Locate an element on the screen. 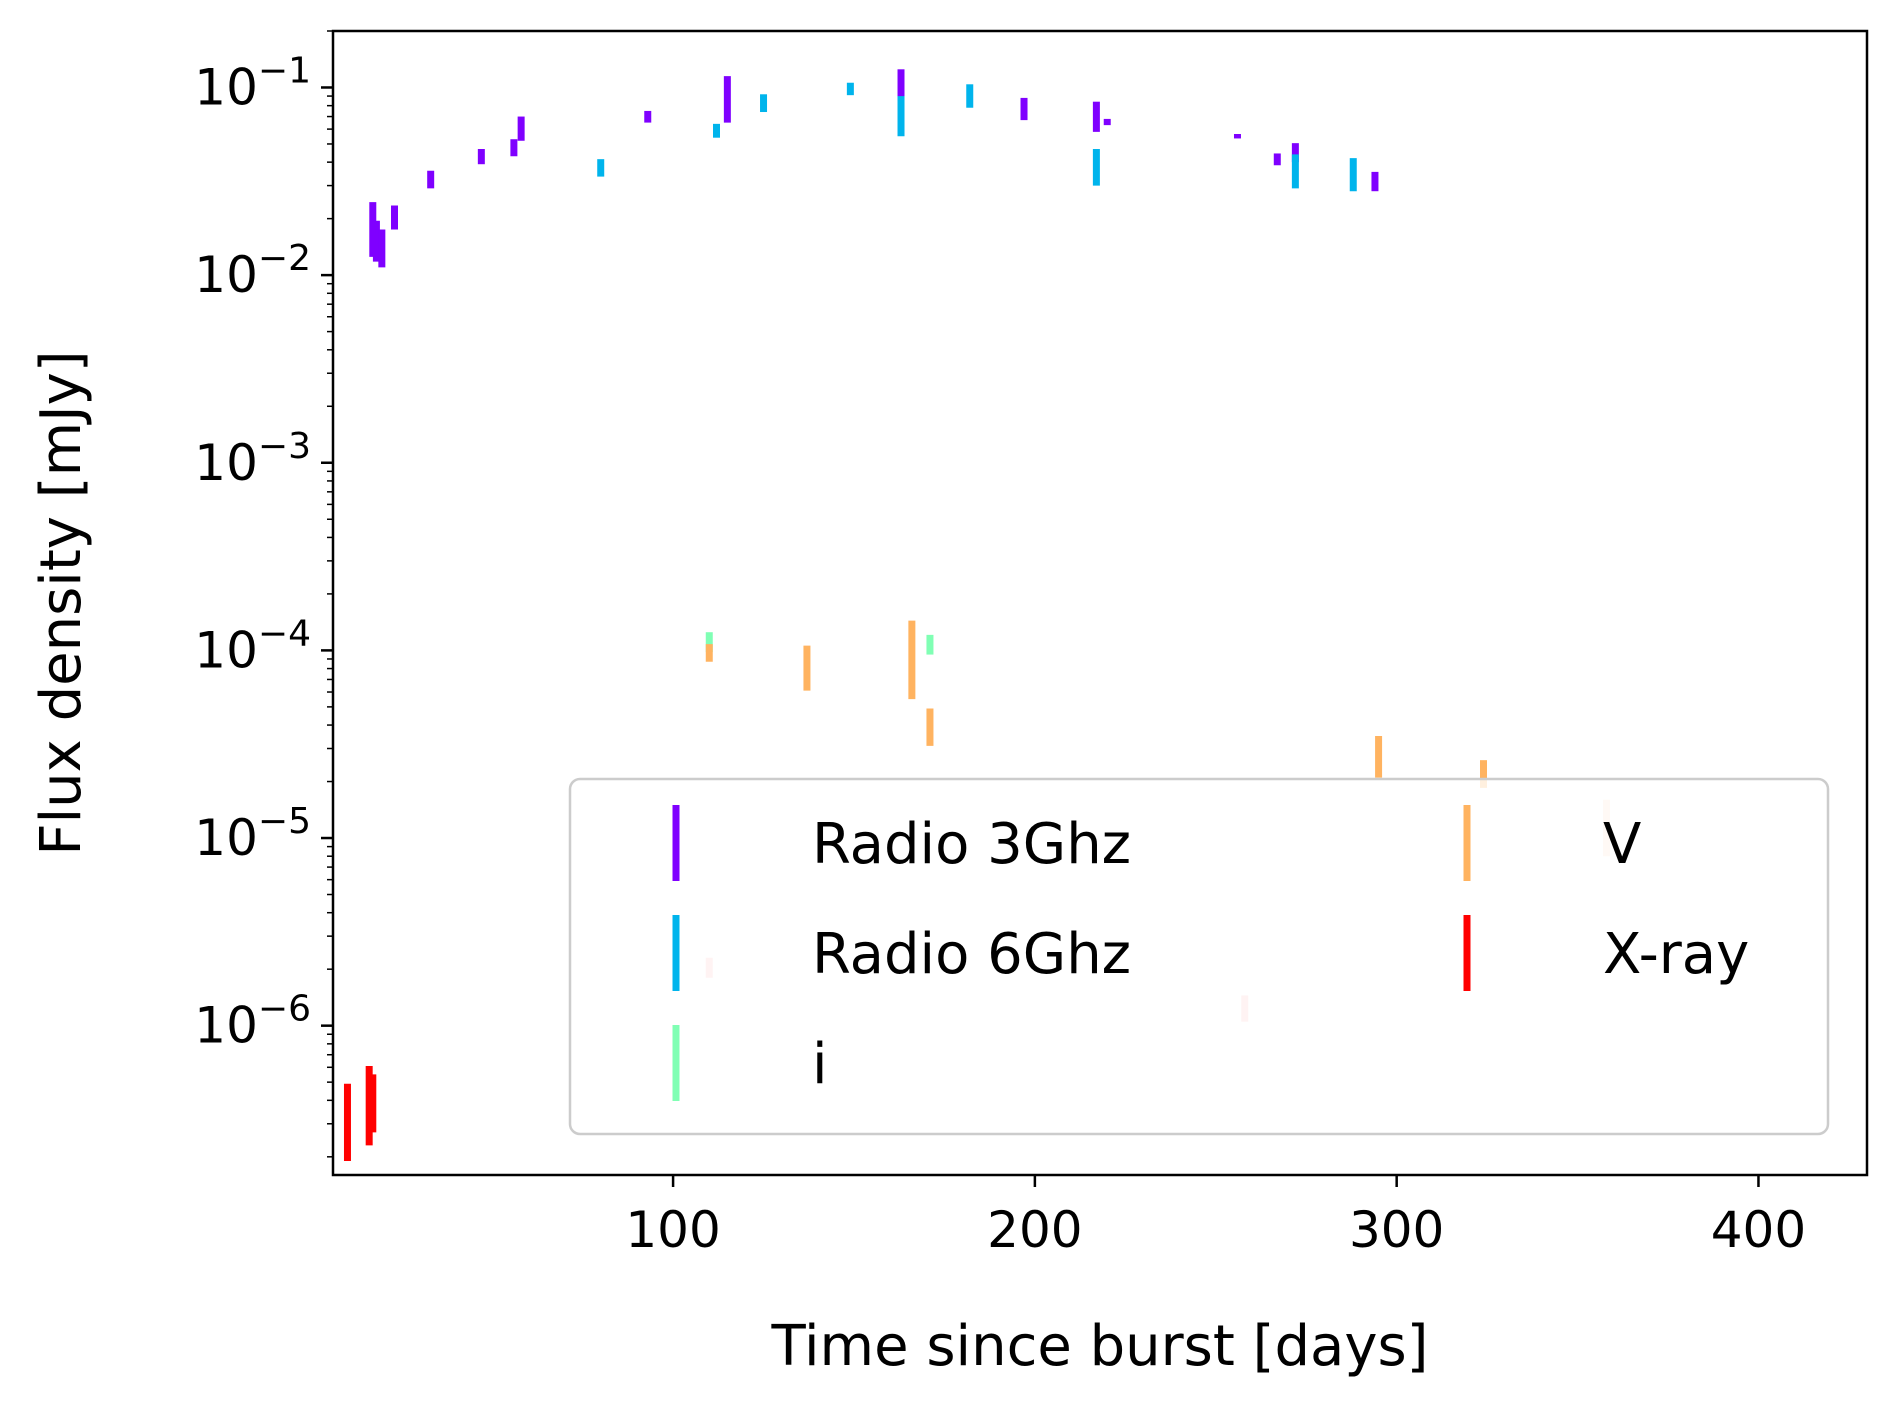 Image resolution: width=1887 pixels, height=1406 pixels. y-tick-label-0: 10⁻⁶ is located at coordinates (252, 1022).